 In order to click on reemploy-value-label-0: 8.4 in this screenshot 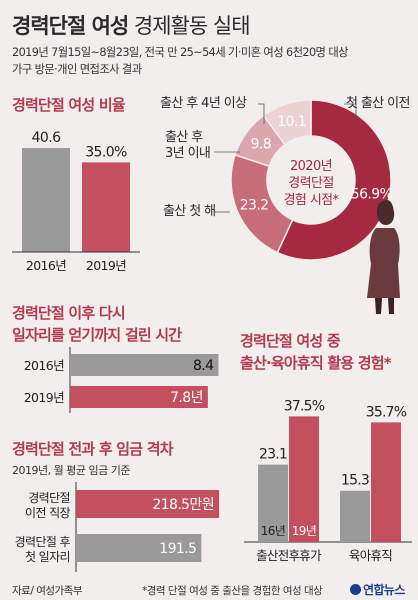, I will do `click(203, 366)`.